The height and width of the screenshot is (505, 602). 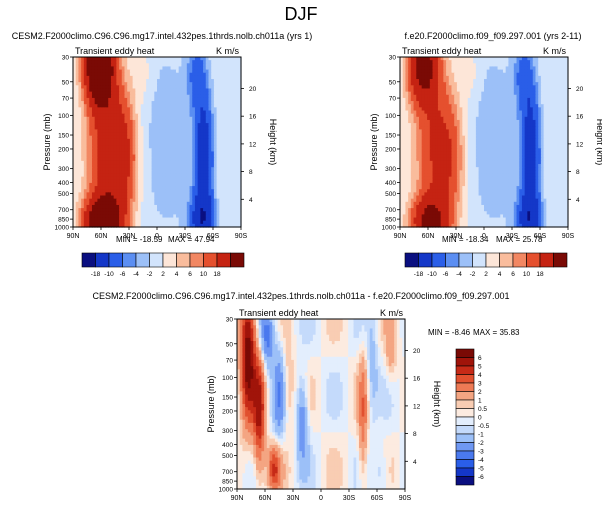 What do you see at coordinates (123, 274) in the screenshot?
I see `colorbar-label: -6` at bounding box center [123, 274].